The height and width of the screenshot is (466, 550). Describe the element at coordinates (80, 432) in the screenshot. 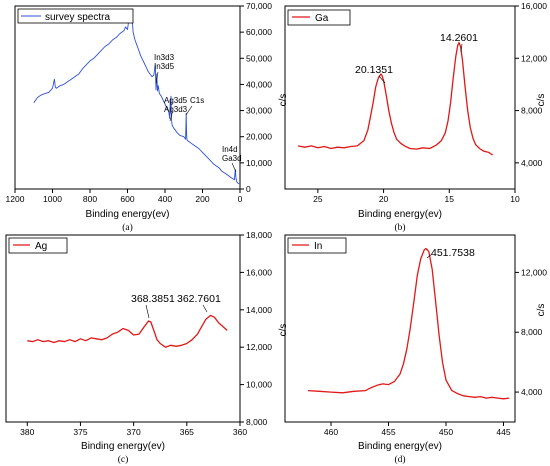

I see `x-tick-label: 375` at that location.